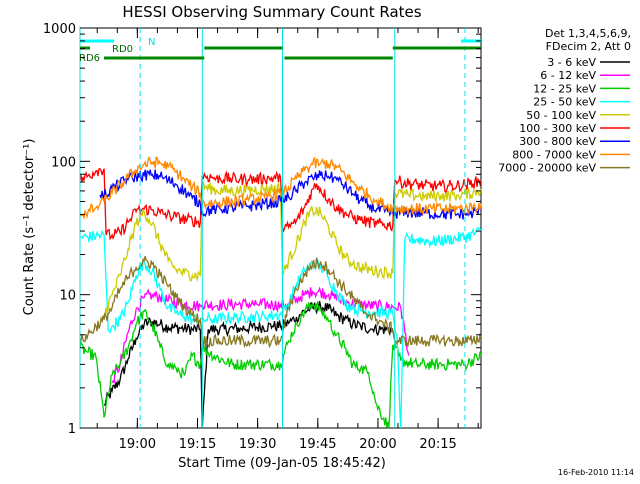  Describe the element at coordinates (282, 463) in the screenshot. I see `x-axis-label: Start Time (09-Jan-05 18:45:42)` at that location.